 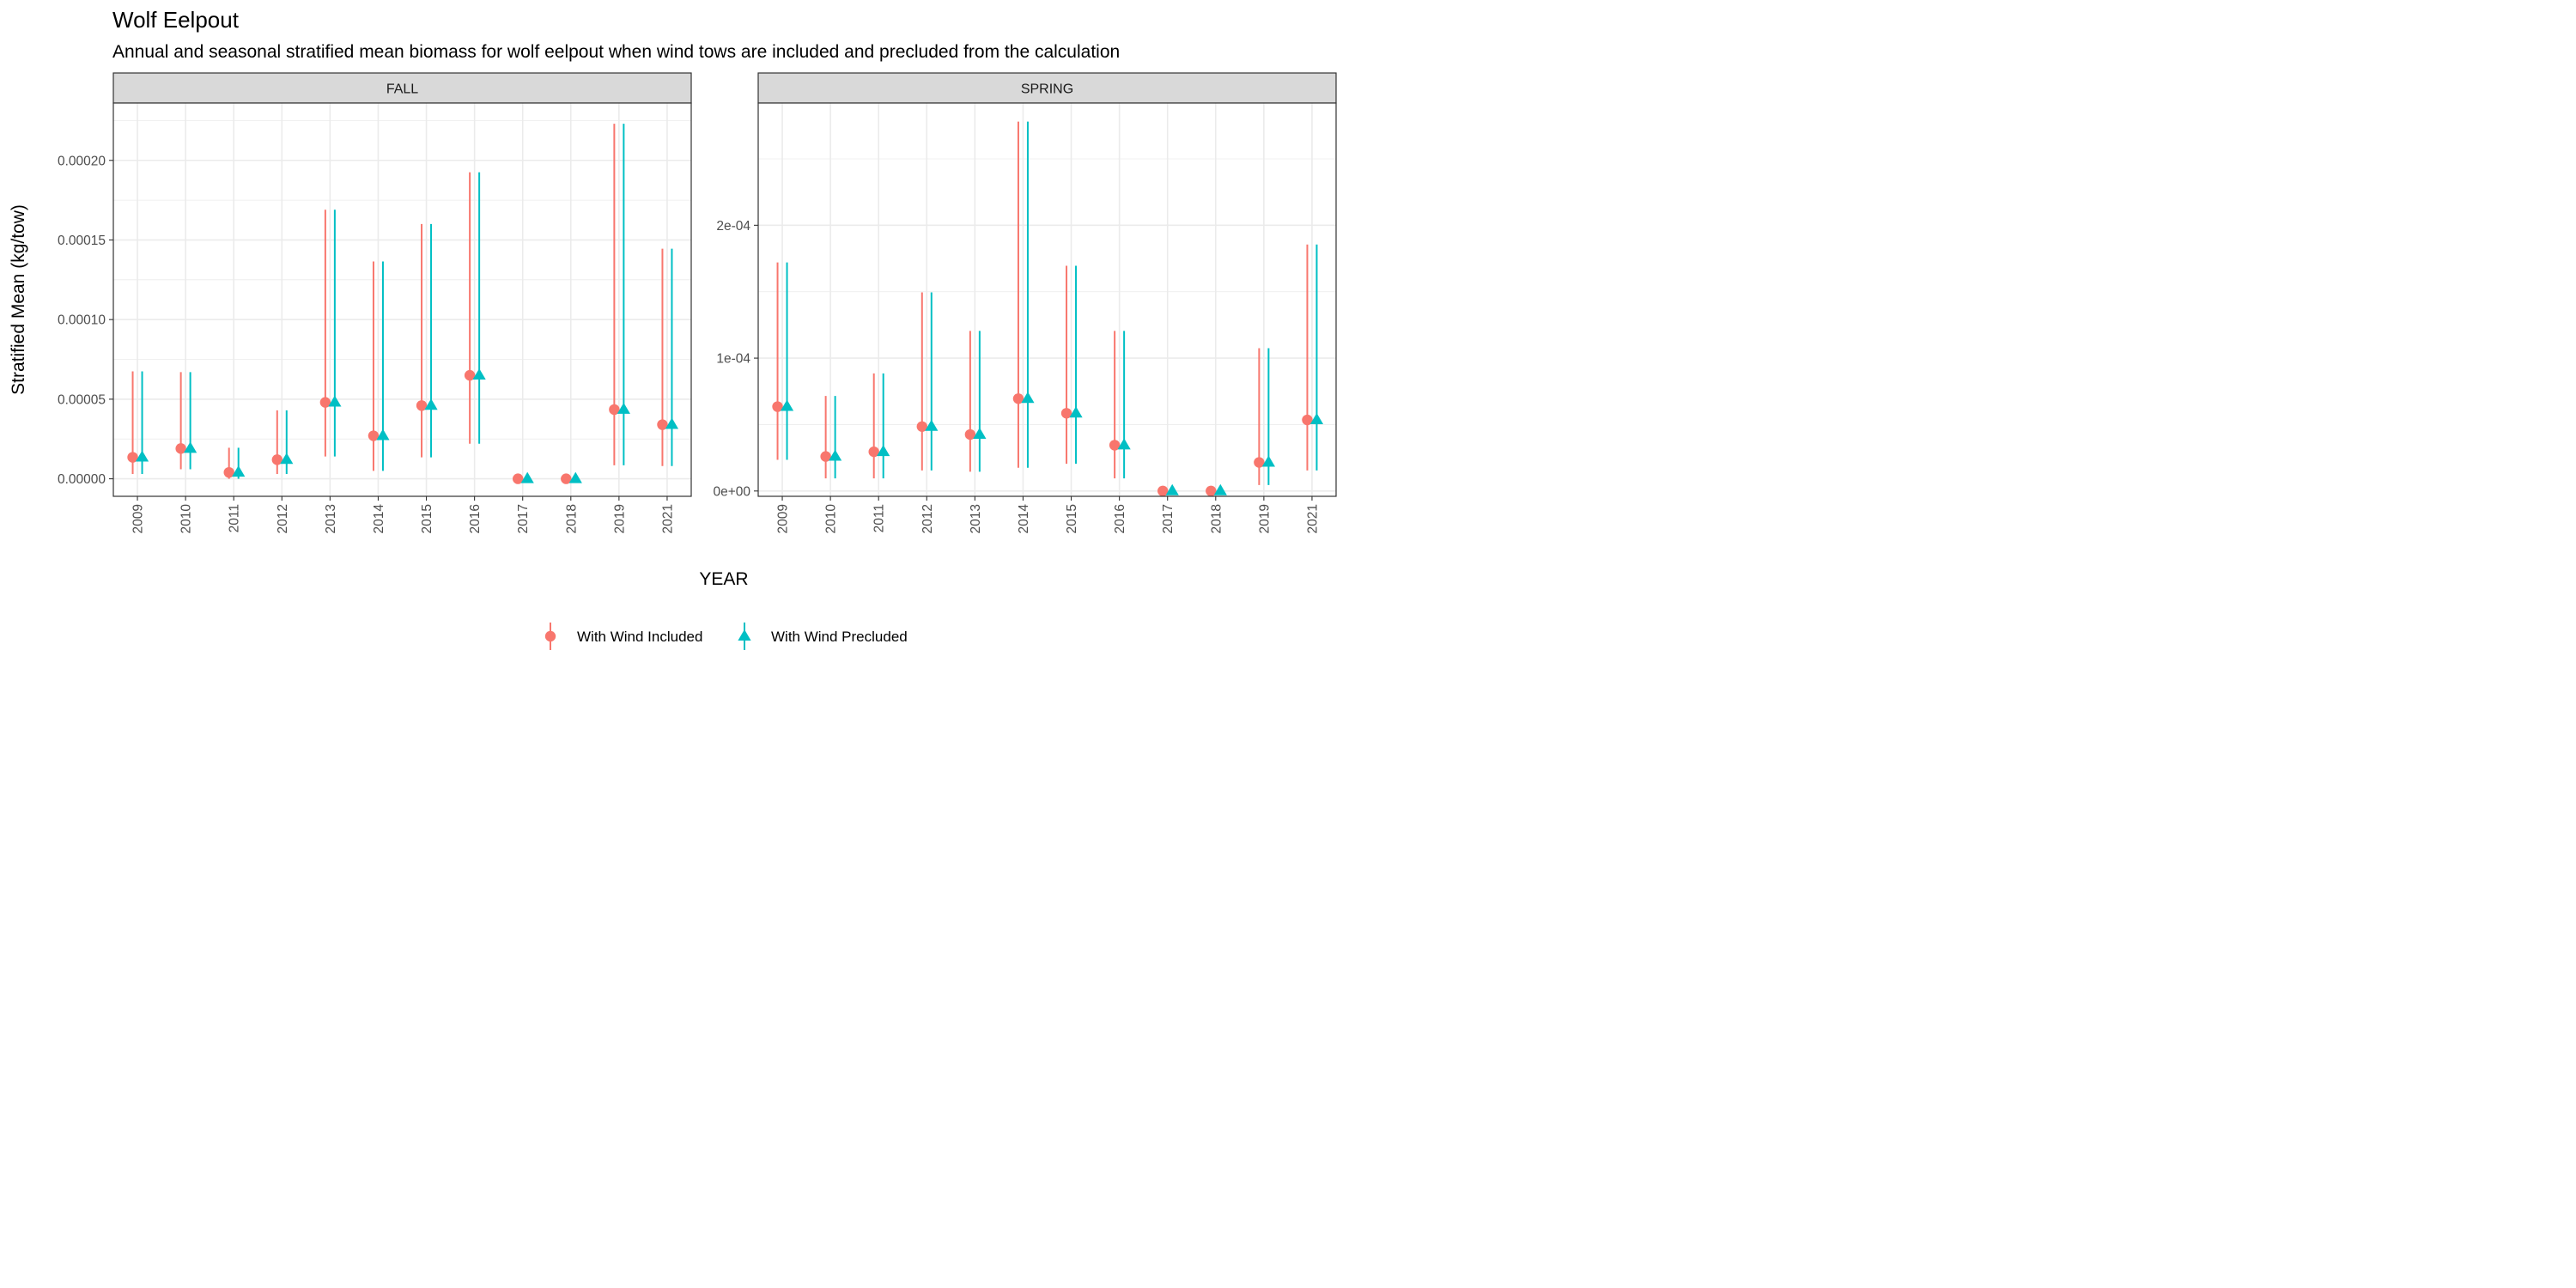 What do you see at coordinates (82, 161) in the screenshot?
I see `y-tick-label: 0.00020` at bounding box center [82, 161].